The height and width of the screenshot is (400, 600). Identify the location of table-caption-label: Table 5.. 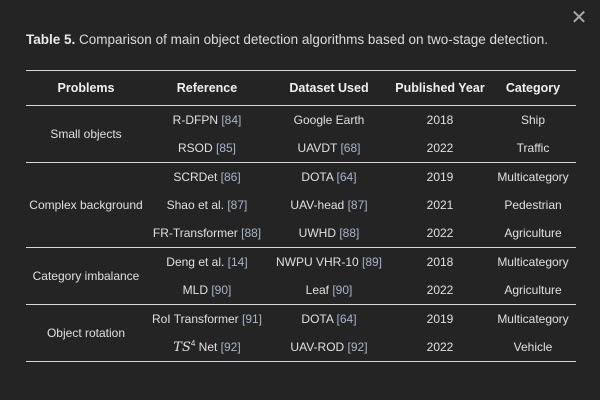
(51, 39).